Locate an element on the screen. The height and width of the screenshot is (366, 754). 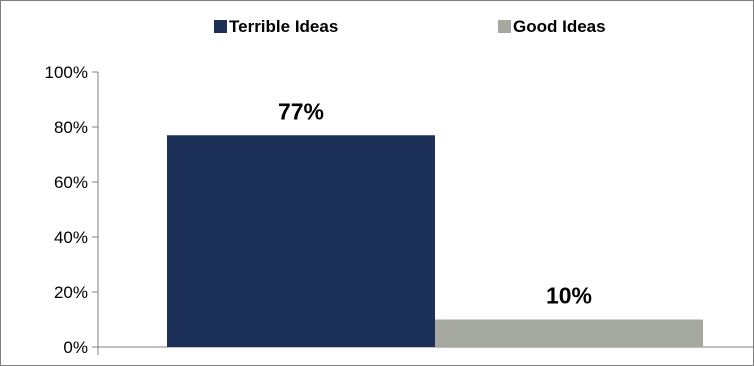
legend-label-good-ideas: Good Ideas is located at coordinates (559, 26).